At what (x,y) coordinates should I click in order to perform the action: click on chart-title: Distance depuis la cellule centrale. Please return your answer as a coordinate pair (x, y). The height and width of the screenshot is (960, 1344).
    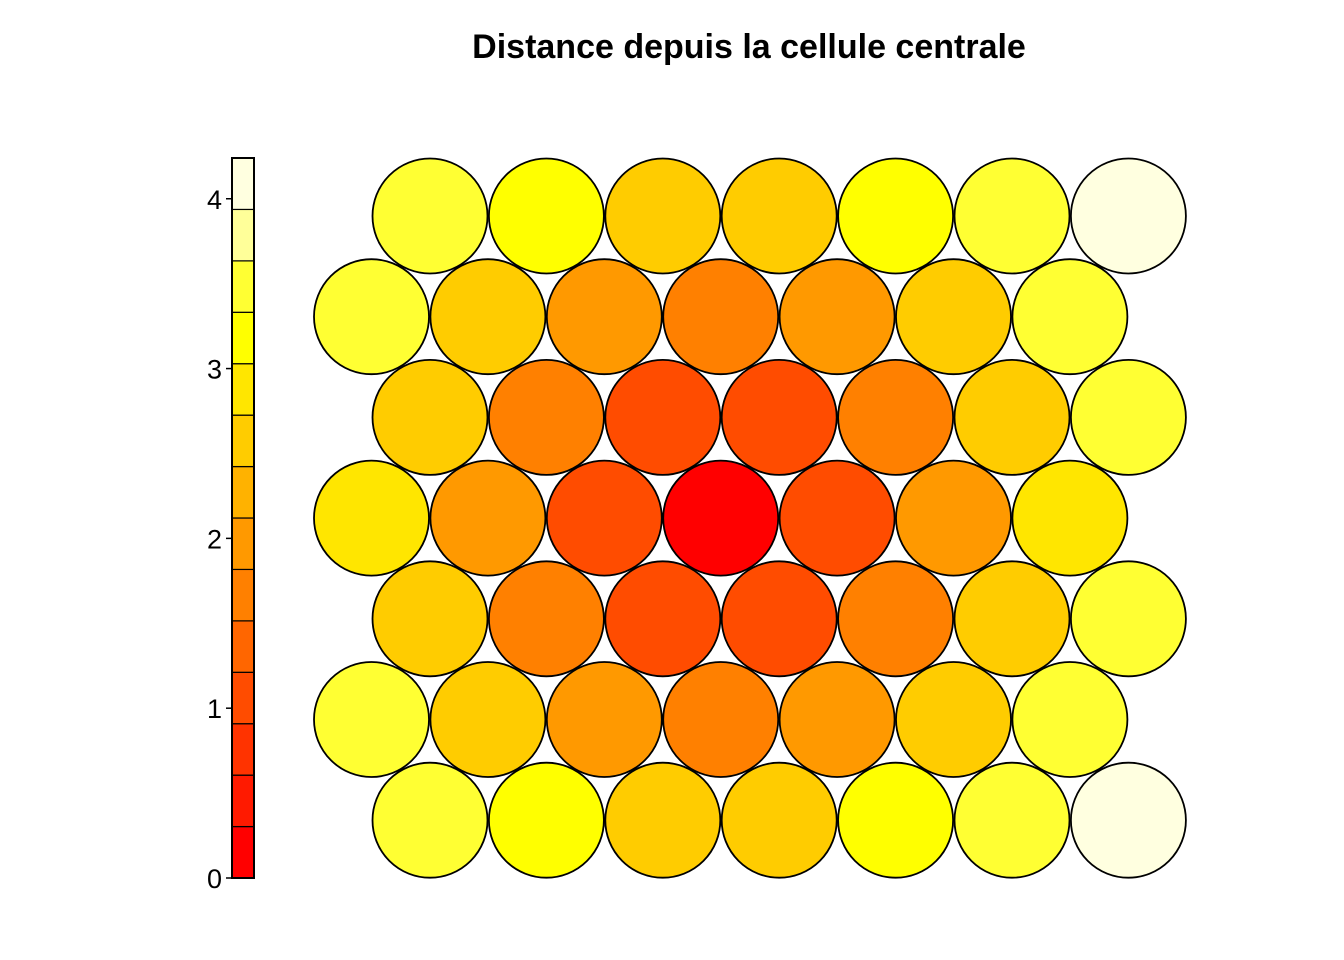
    Looking at the image, I should click on (749, 47).